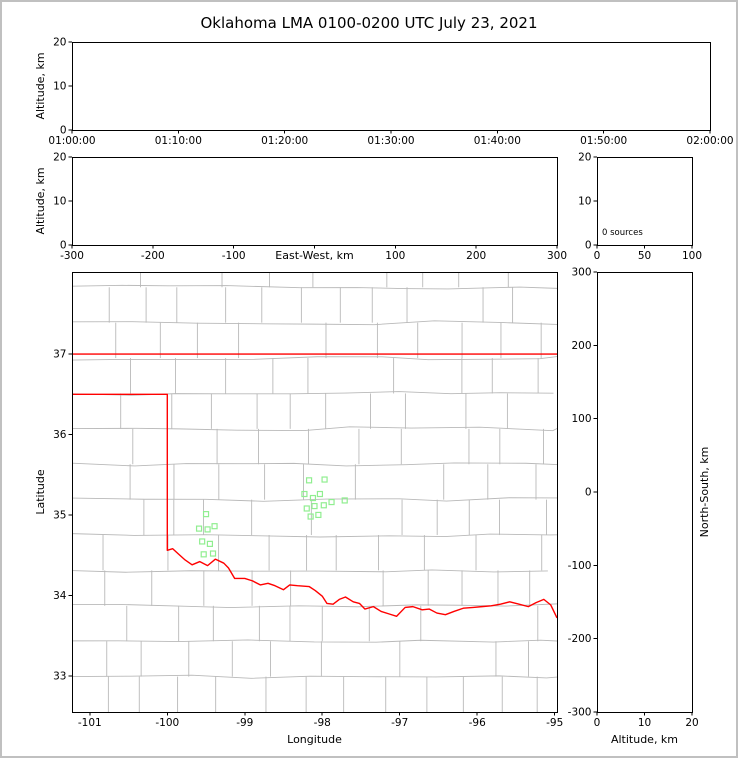  Describe the element at coordinates (369, 23) in the screenshot. I see `plot-title: Oklahoma LMA 0100-0200 UTC July 23, 2021` at that location.